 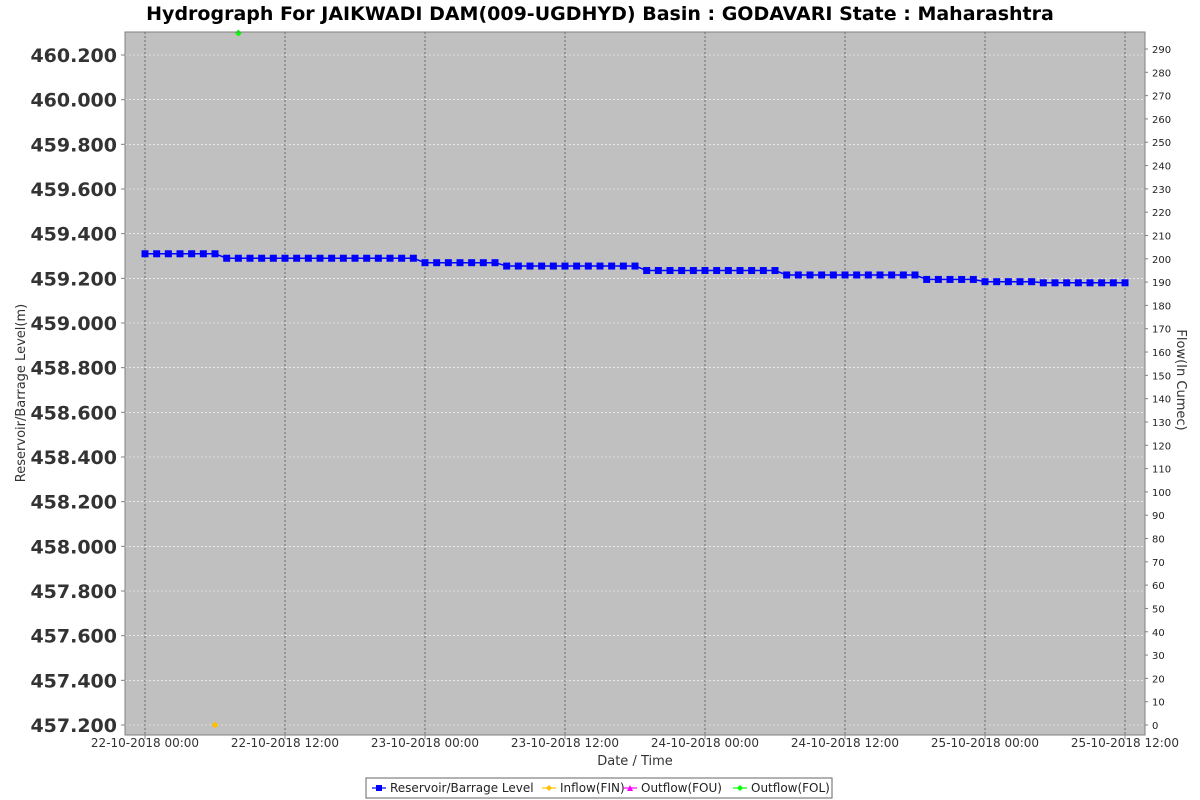 What do you see at coordinates (73, 413) in the screenshot?
I see `y-tick-label: 458.600` at bounding box center [73, 413].